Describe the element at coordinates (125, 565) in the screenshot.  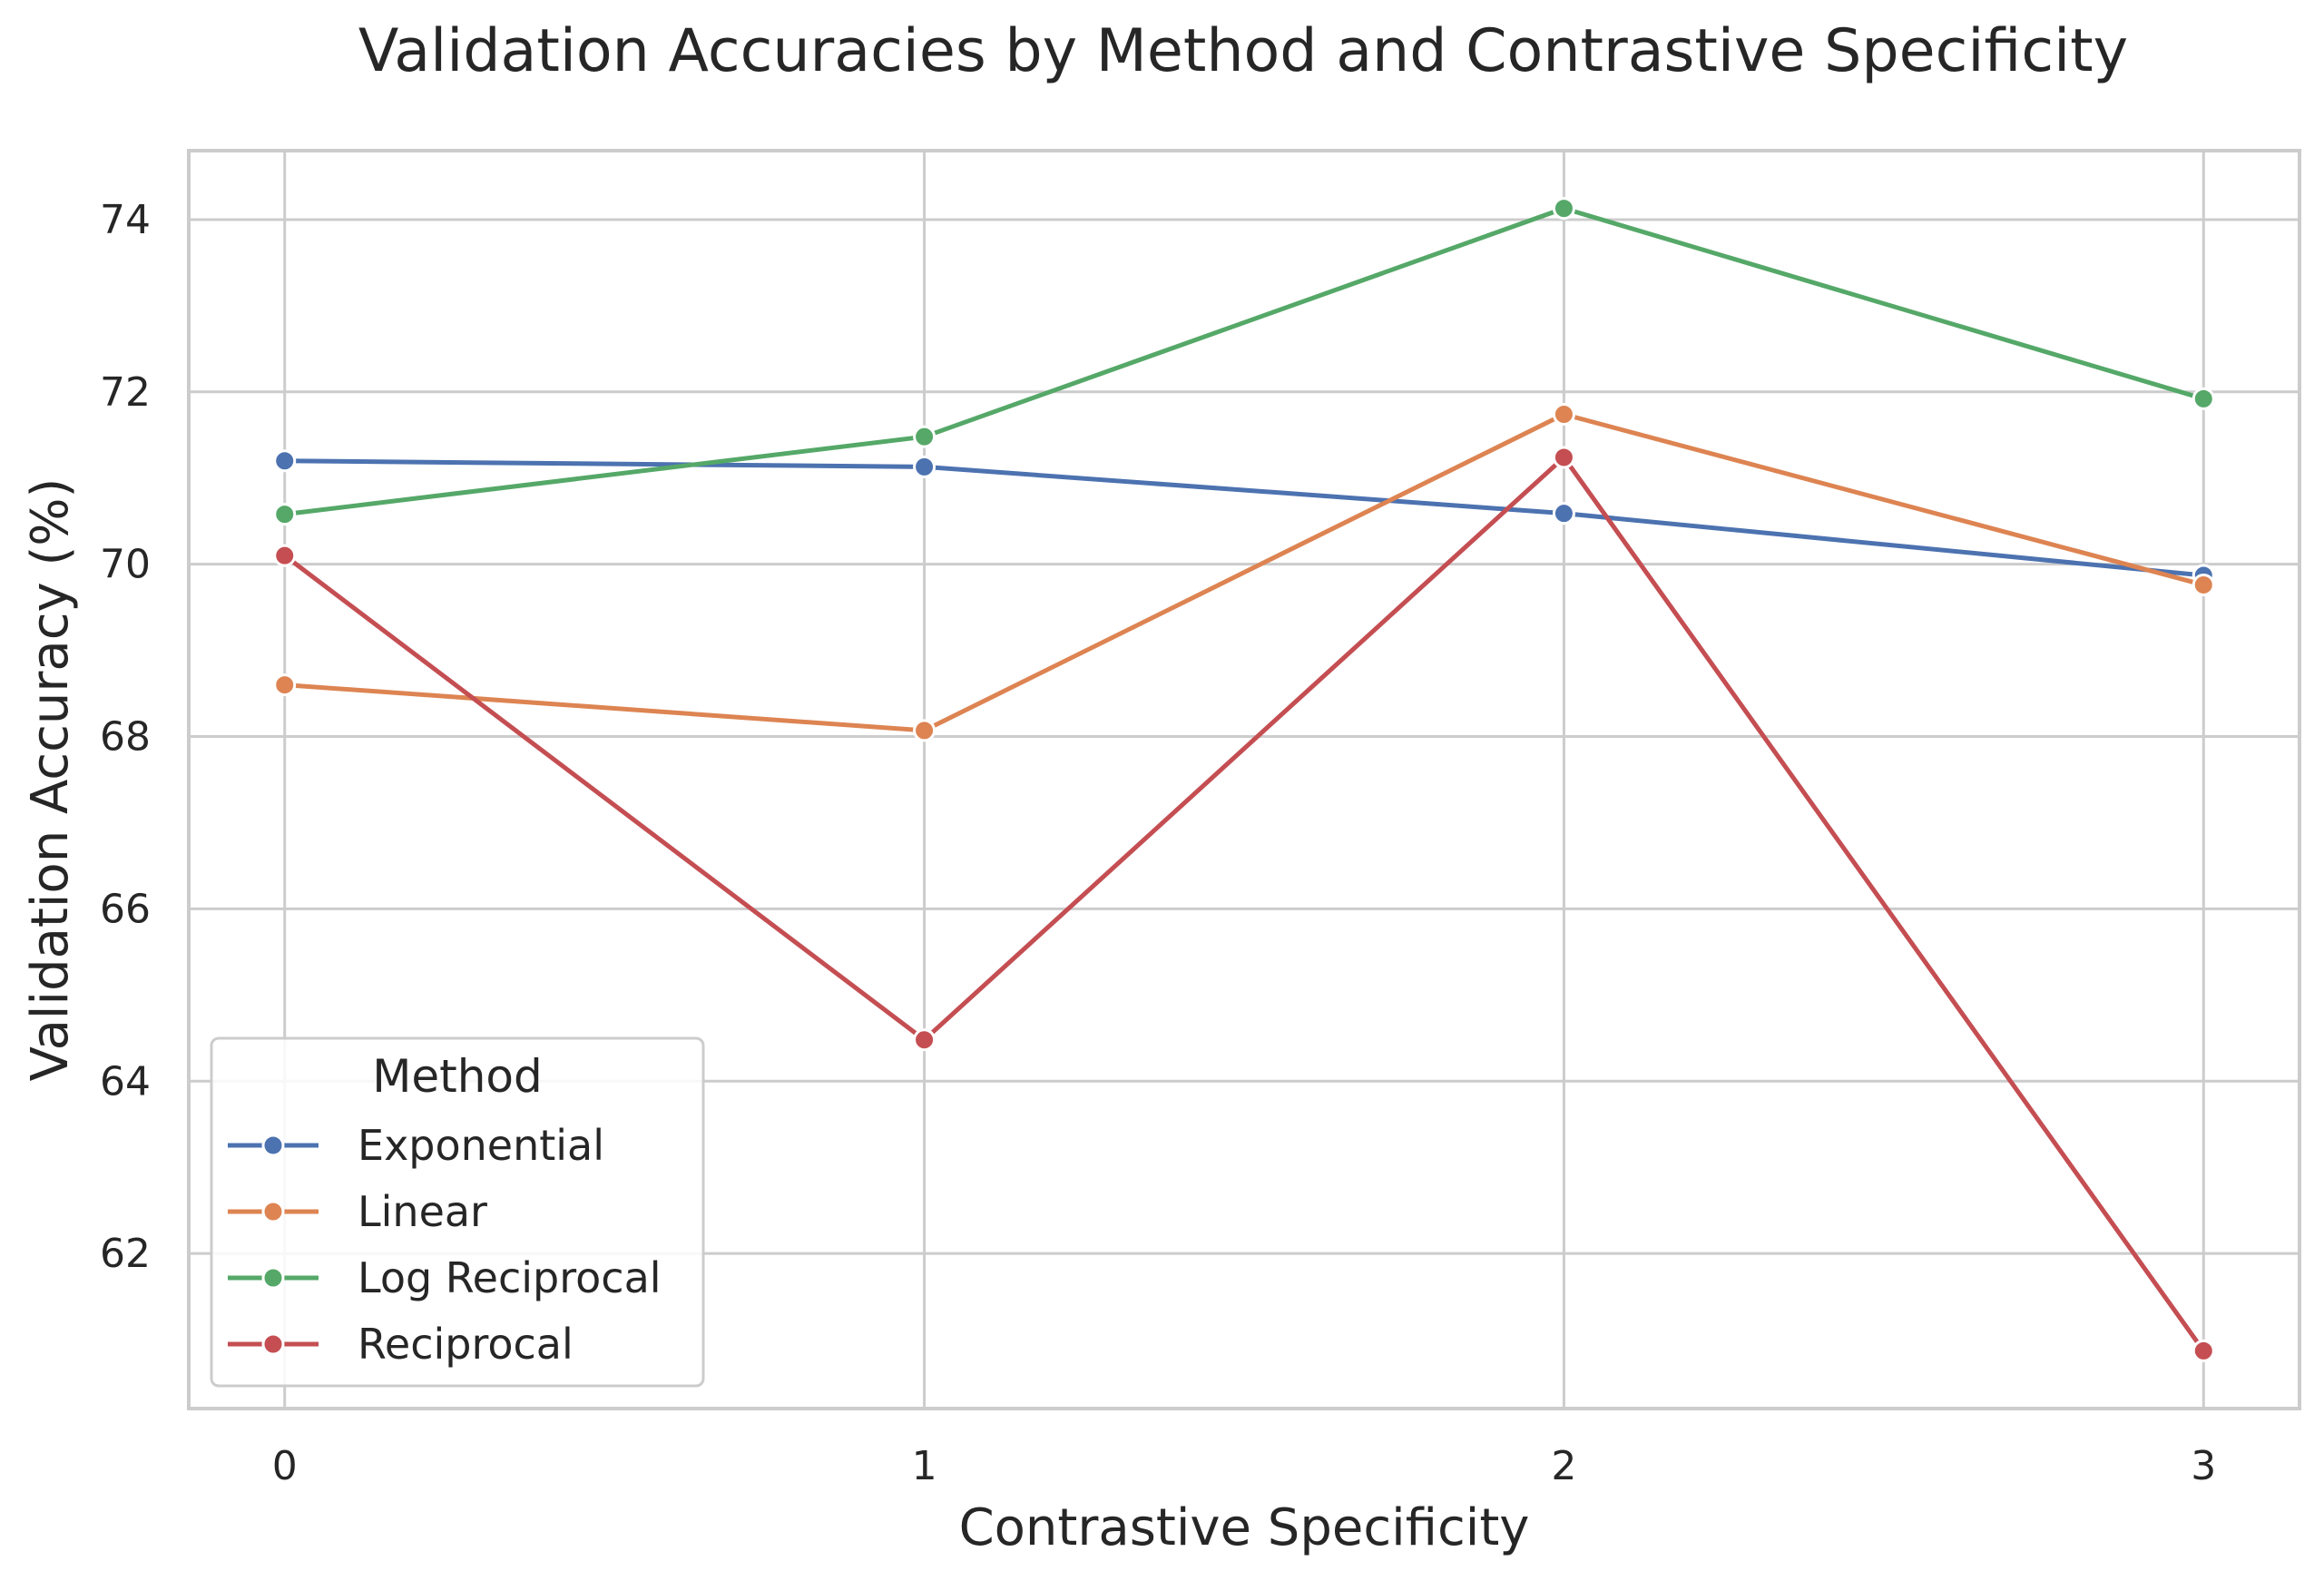
I see `y-tick-label: 70` at that location.